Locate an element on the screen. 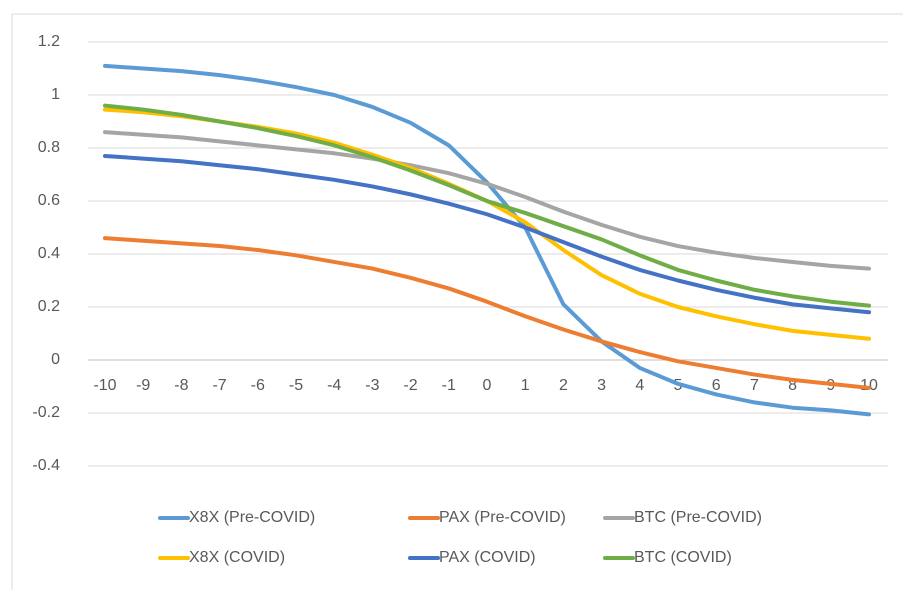 The image size is (903, 595). x-tick-label: -3 is located at coordinates (372, 385).